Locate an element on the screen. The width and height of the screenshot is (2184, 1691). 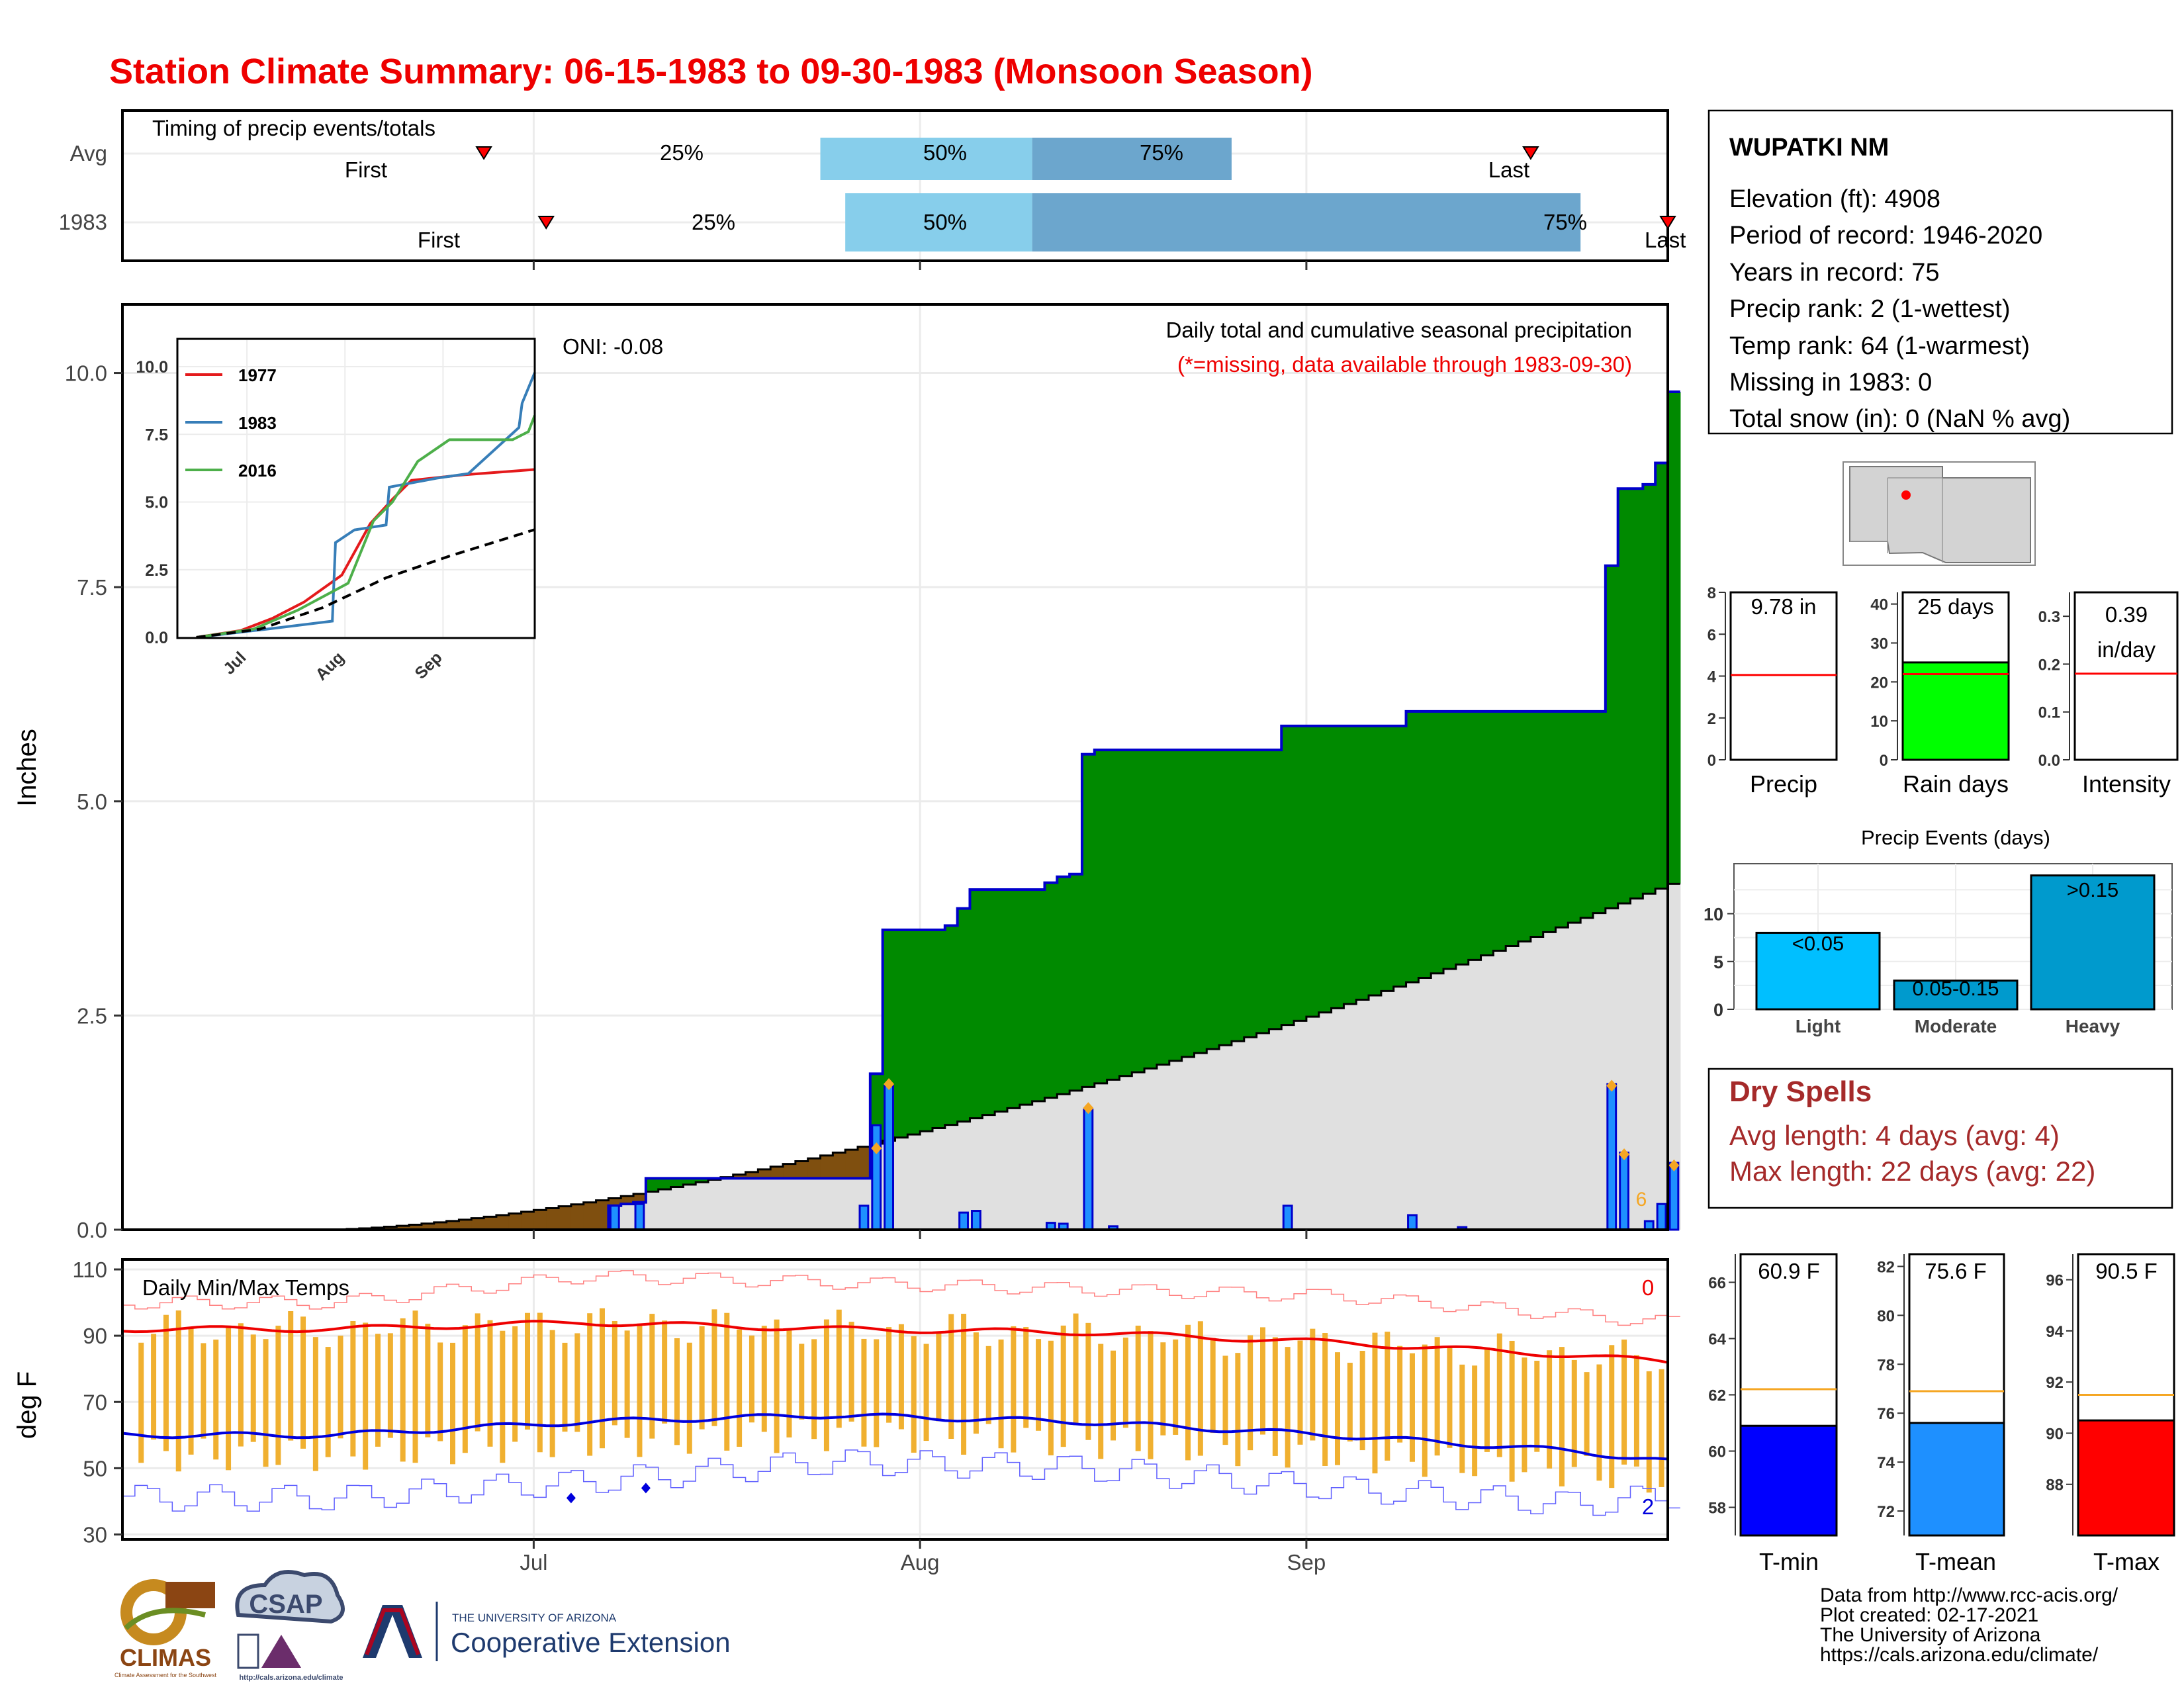
summary-y-tick-label: 10 is located at coordinates (1879, 722).